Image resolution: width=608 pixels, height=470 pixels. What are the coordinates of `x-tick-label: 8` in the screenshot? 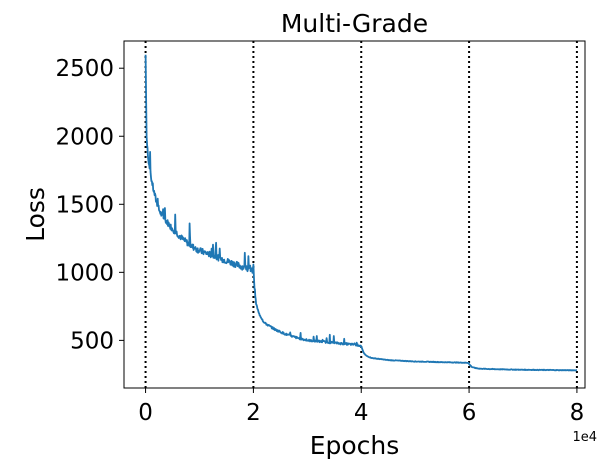 It's located at (577, 413).